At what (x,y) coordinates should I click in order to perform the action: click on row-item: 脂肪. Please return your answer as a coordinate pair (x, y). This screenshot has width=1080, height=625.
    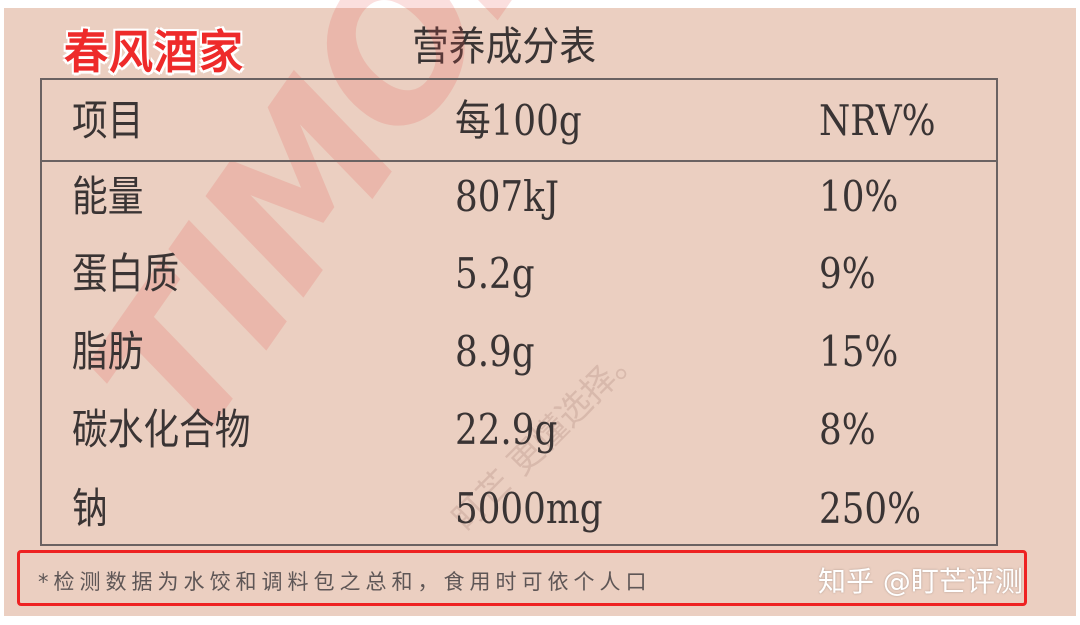
    Looking at the image, I should click on (108, 351).